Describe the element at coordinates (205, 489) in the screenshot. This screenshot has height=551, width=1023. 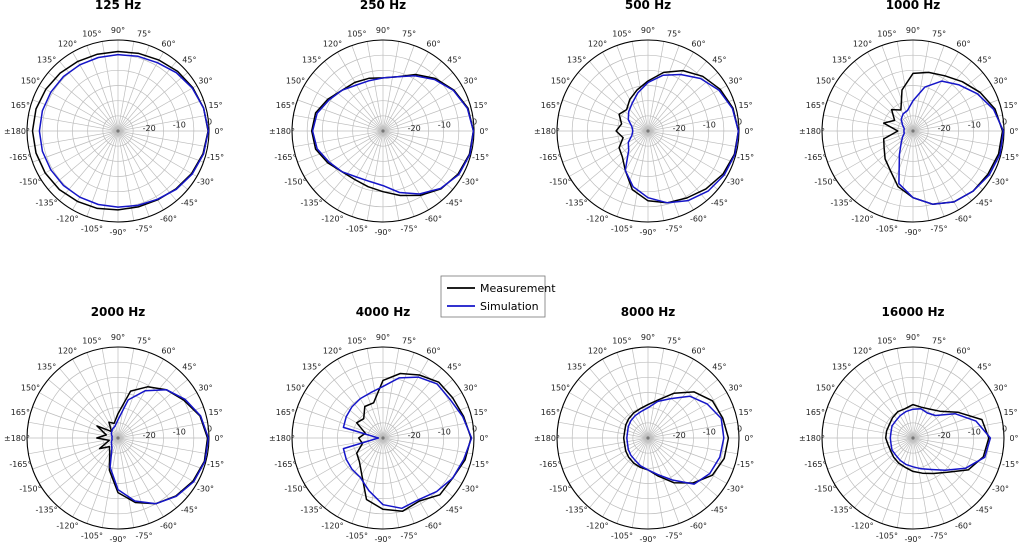
I see `angle-tick-label: -30°` at that location.